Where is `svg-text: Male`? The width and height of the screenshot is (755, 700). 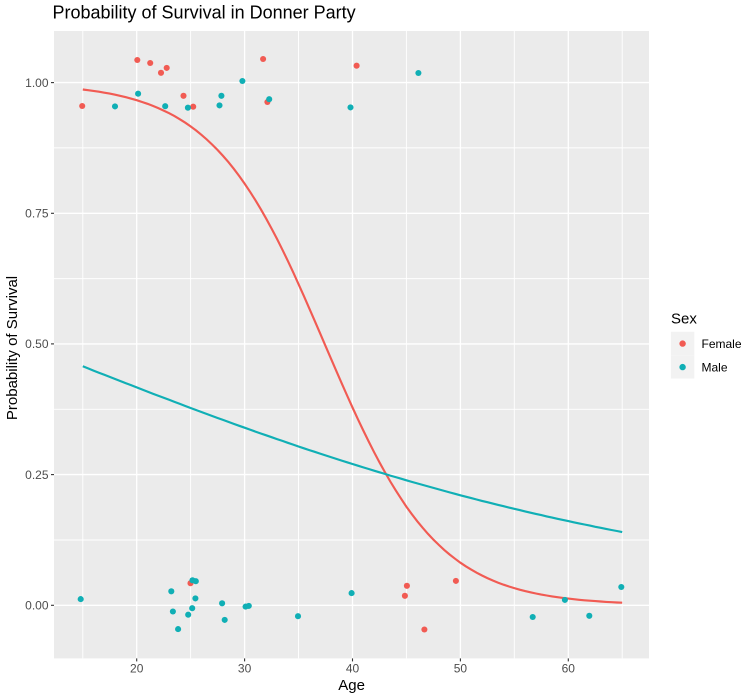 svg-text: Male is located at coordinates (715, 367).